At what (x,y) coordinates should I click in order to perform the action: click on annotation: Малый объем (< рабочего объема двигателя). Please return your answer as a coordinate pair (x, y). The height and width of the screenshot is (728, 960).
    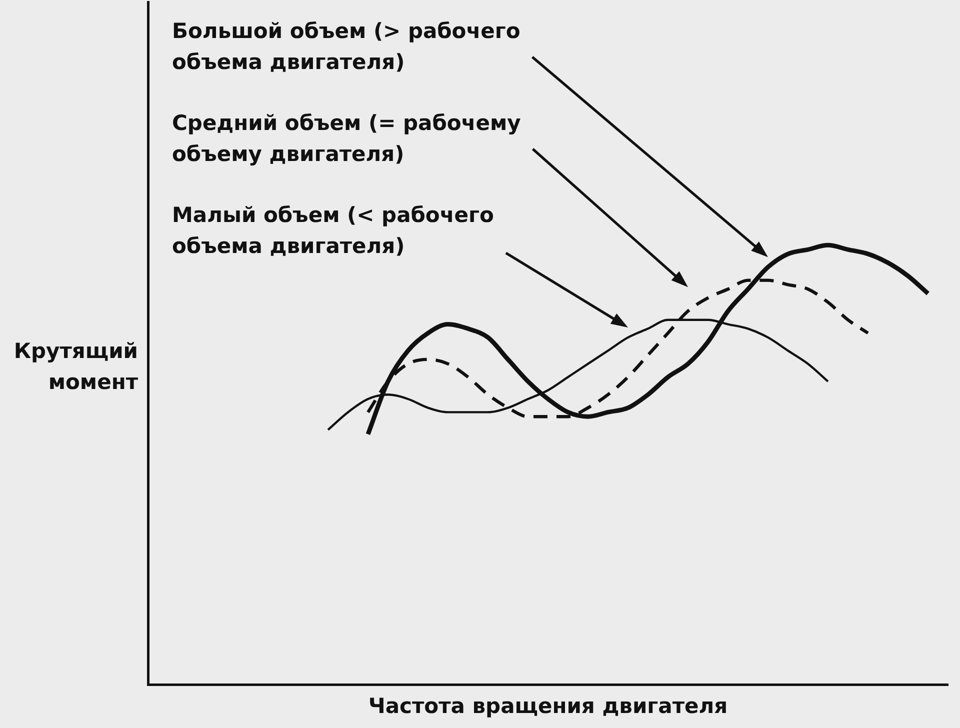
    Looking at the image, I should click on (333, 231).